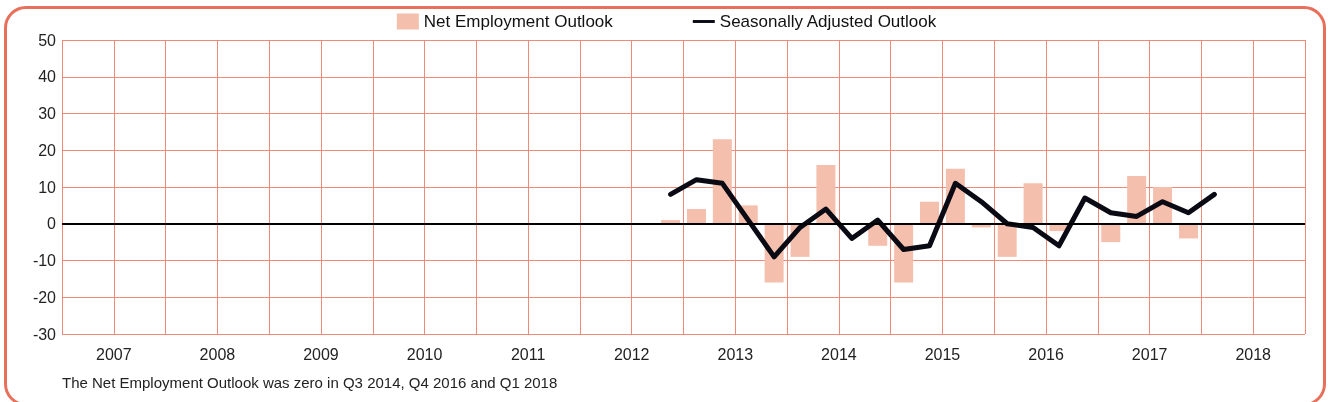  What do you see at coordinates (47, 40) in the screenshot?
I see `y-tick-label: 50` at bounding box center [47, 40].